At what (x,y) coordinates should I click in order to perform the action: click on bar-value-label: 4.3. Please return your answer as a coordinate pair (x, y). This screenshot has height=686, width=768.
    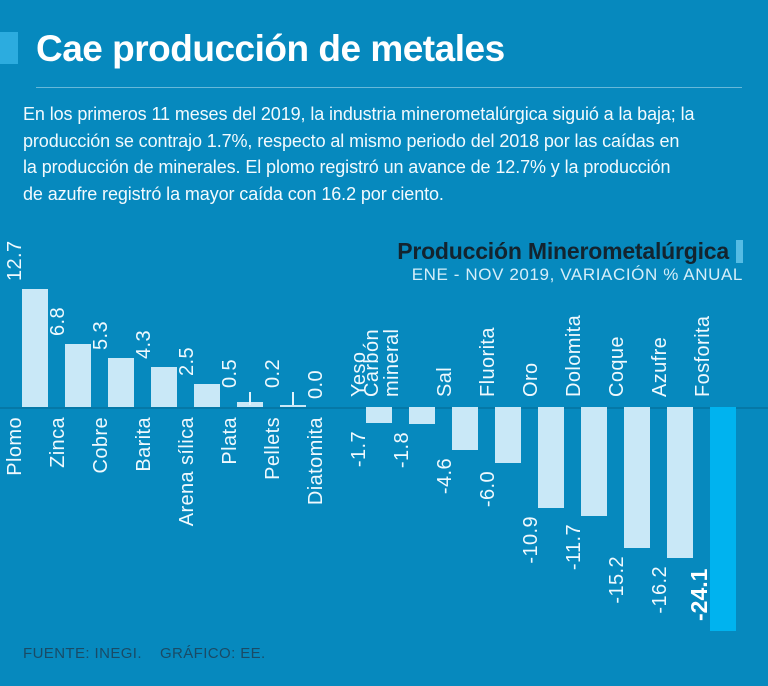
    Looking at the image, I should click on (144, 344).